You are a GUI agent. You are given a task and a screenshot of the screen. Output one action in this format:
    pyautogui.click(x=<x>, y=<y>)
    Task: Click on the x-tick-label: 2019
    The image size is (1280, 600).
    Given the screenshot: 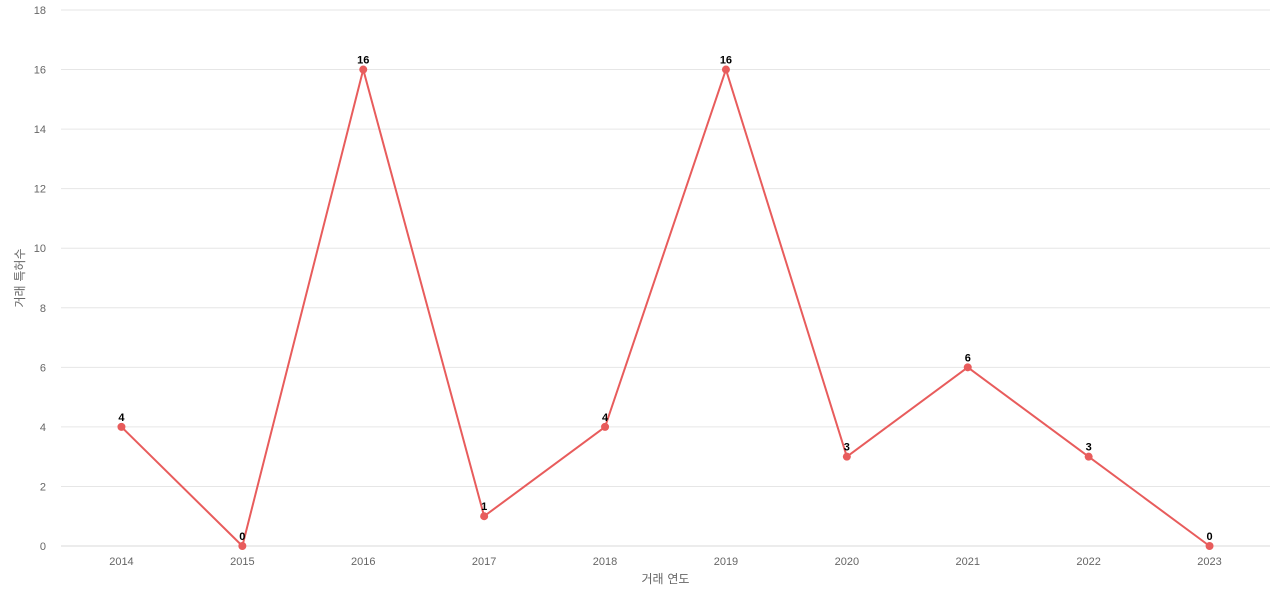 What is the action you would take?
    pyautogui.click(x=726, y=562)
    